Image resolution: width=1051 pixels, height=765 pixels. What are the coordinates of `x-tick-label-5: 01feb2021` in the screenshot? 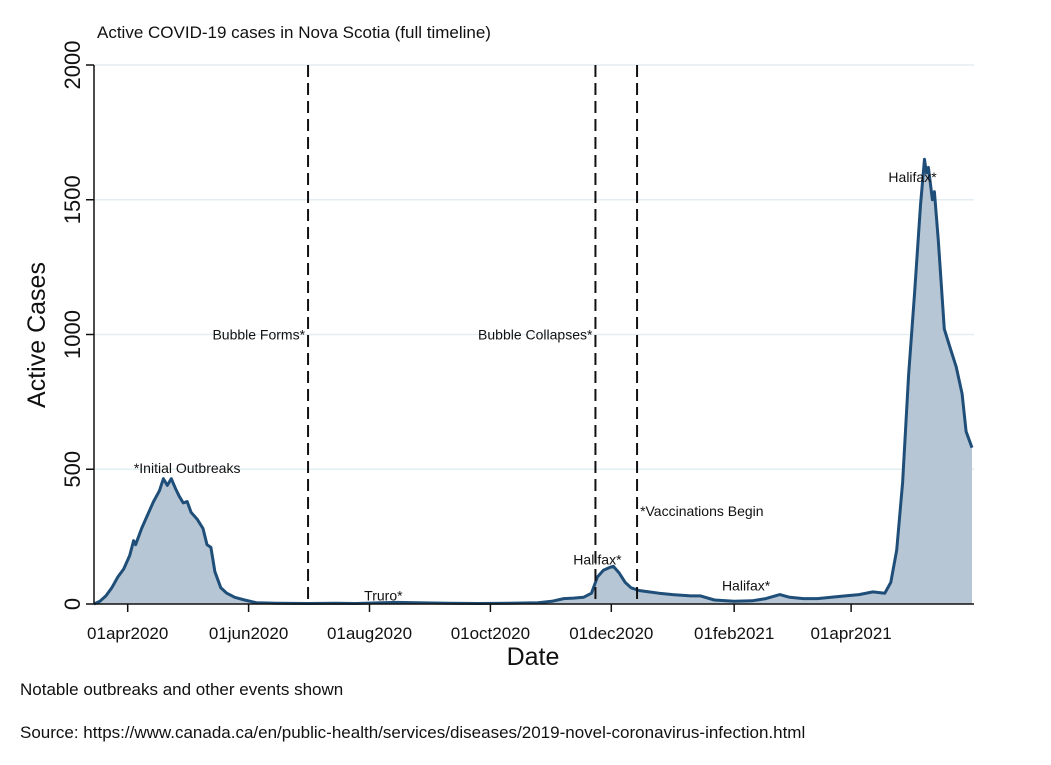 It's located at (734, 633).